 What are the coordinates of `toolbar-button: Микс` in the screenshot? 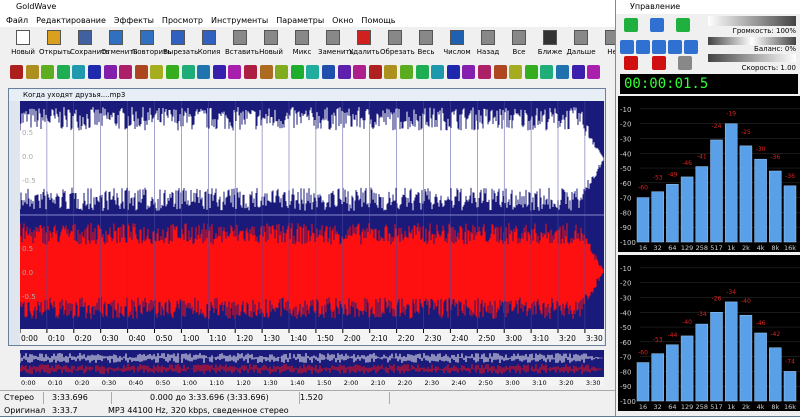 It's located at (302, 45).